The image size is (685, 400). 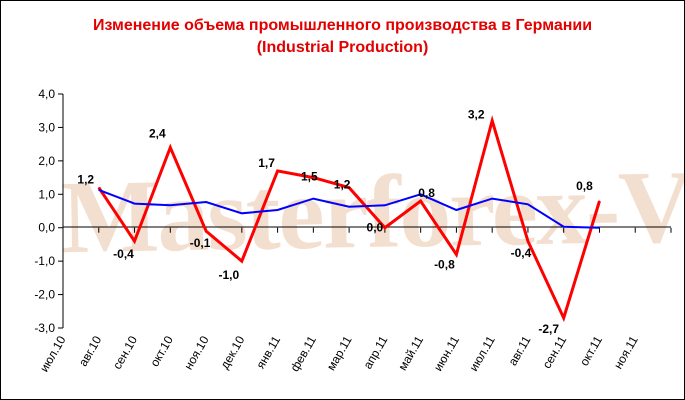 What do you see at coordinates (339, 353) in the screenshot?
I see `x-tick-label: мар.11` at bounding box center [339, 353].